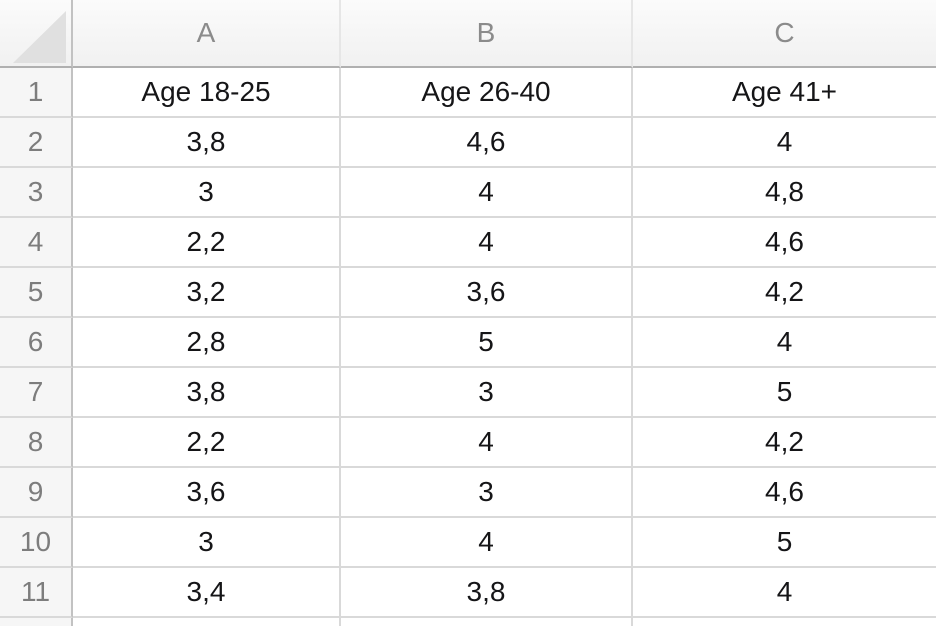 This screenshot has height=626, width=936. Describe the element at coordinates (36, 93) in the screenshot. I see `row-header-1: 1` at that location.